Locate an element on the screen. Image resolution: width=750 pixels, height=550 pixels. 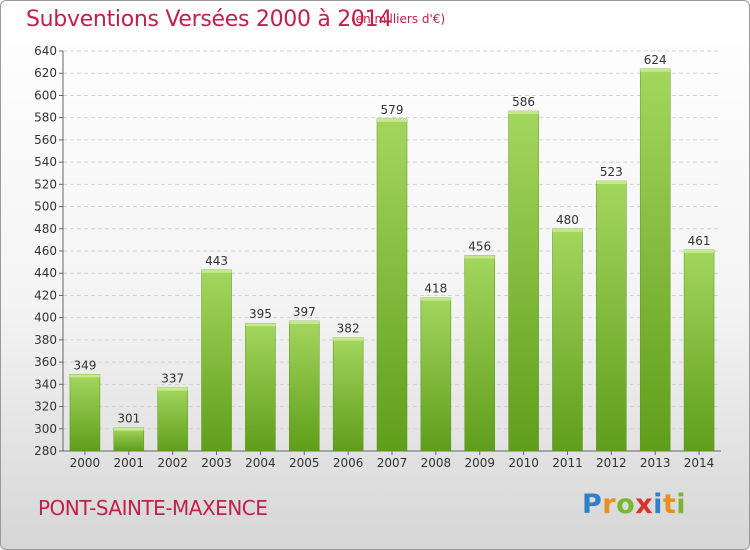
x-tick-label: 2000 is located at coordinates (85, 463).